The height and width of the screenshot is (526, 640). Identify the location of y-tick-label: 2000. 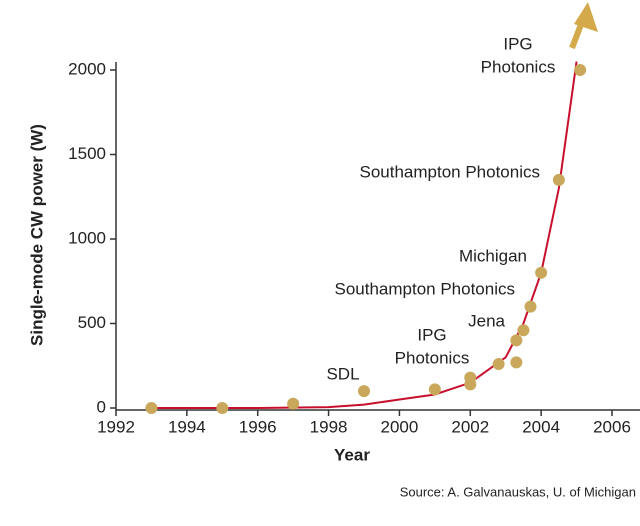
(87, 68).